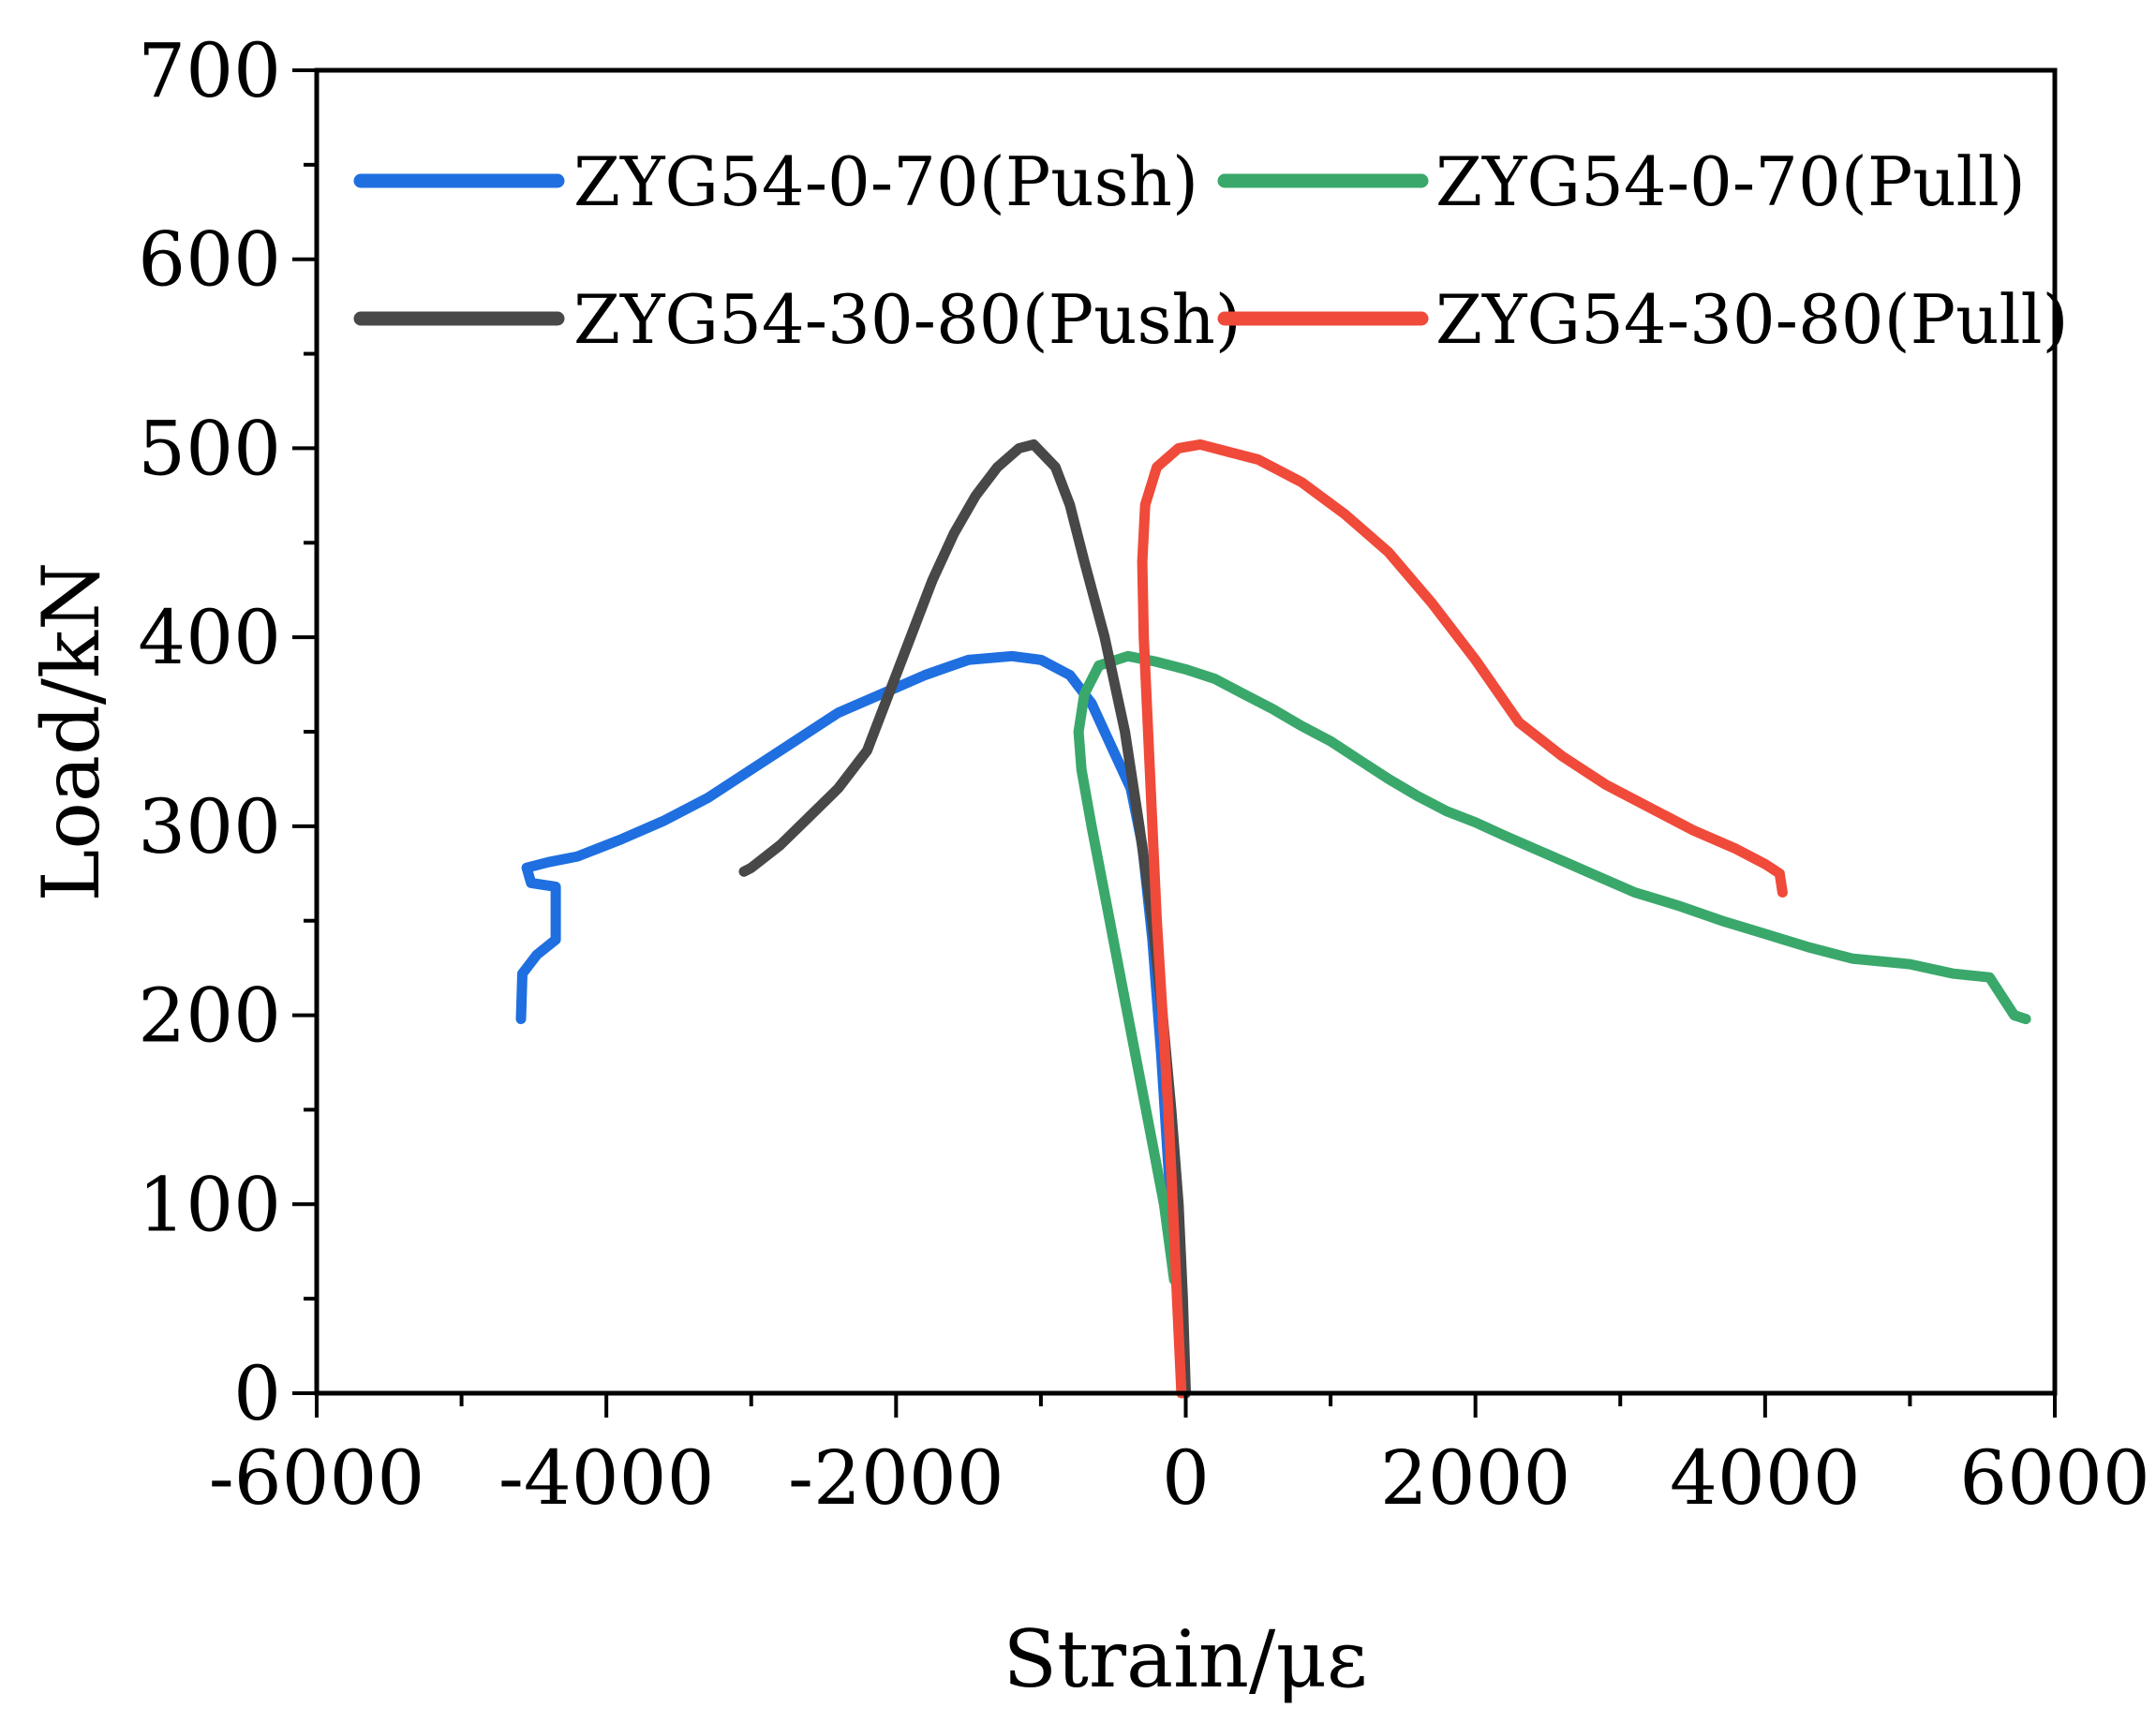 This screenshot has width=2156, height=1723. Describe the element at coordinates (209, 637) in the screenshot. I see `y-tick-label: 400` at that location.